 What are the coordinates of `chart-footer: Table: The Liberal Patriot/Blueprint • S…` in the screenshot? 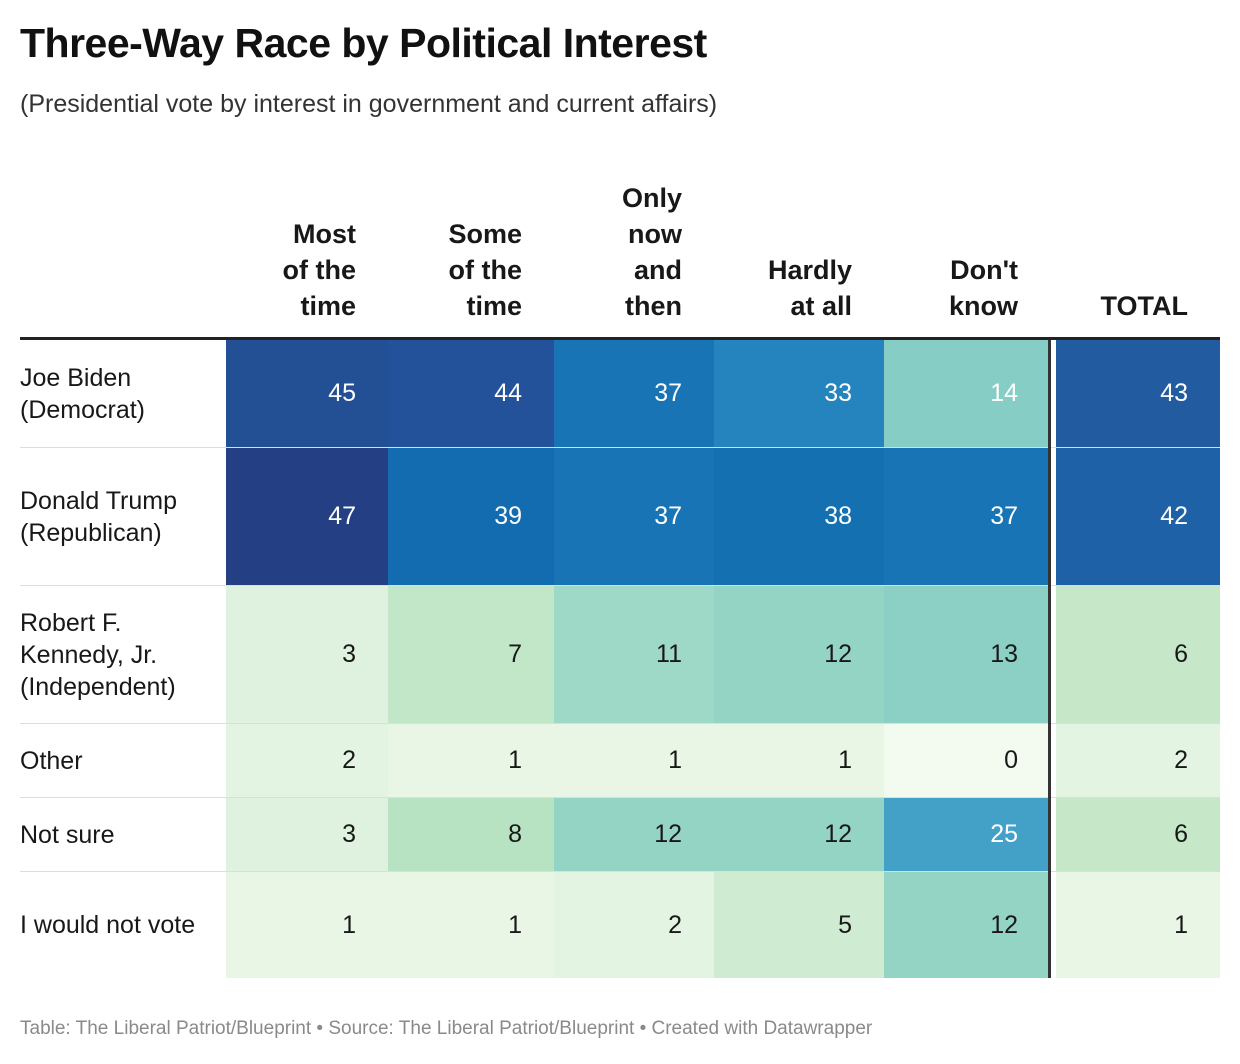 It's located at (446, 1028).